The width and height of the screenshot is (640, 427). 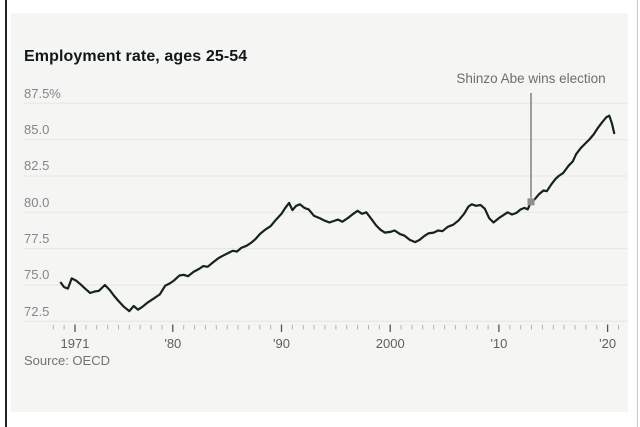 What do you see at coordinates (75, 343) in the screenshot?
I see `x-axis-label: 1971` at bounding box center [75, 343].